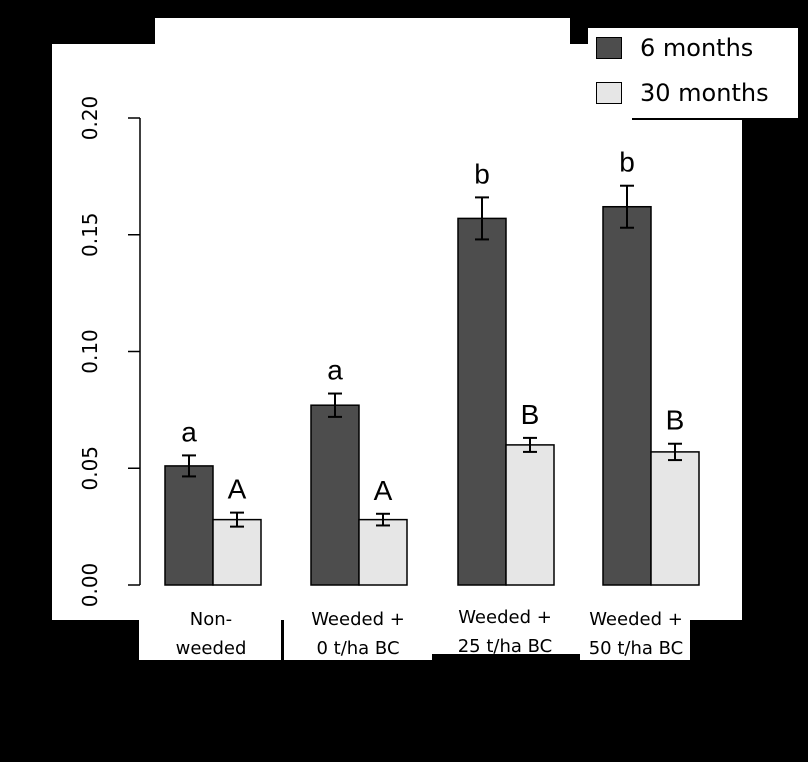 This screenshot has height=762, width=808. Describe the element at coordinates (211, 619) in the screenshot. I see `category-label-line: Non-` at that location.